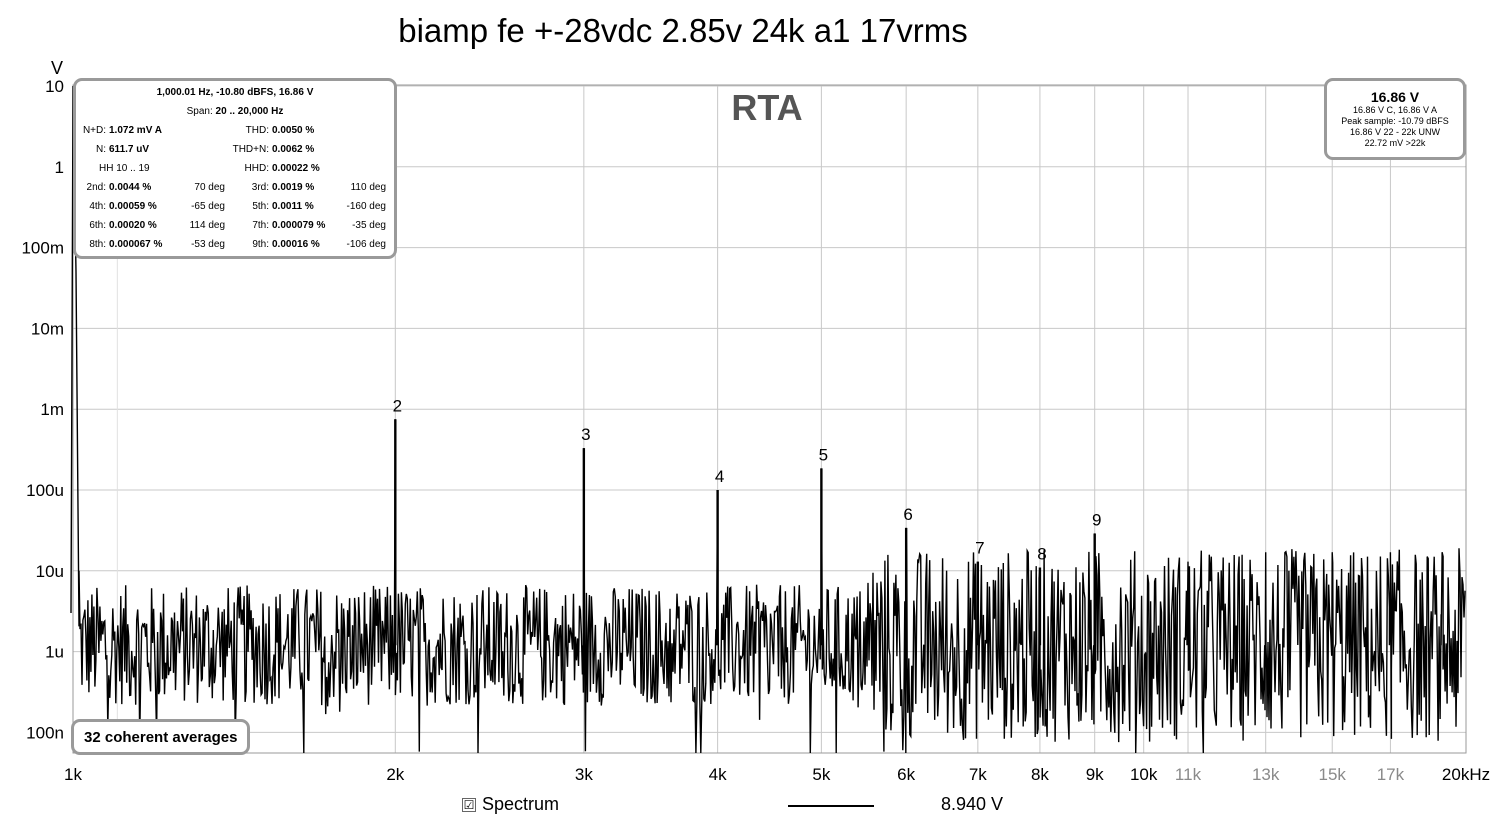  Describe the element at coordinates (97, 244) in the screenshot. I see `stats-label: 8th:` at that location.